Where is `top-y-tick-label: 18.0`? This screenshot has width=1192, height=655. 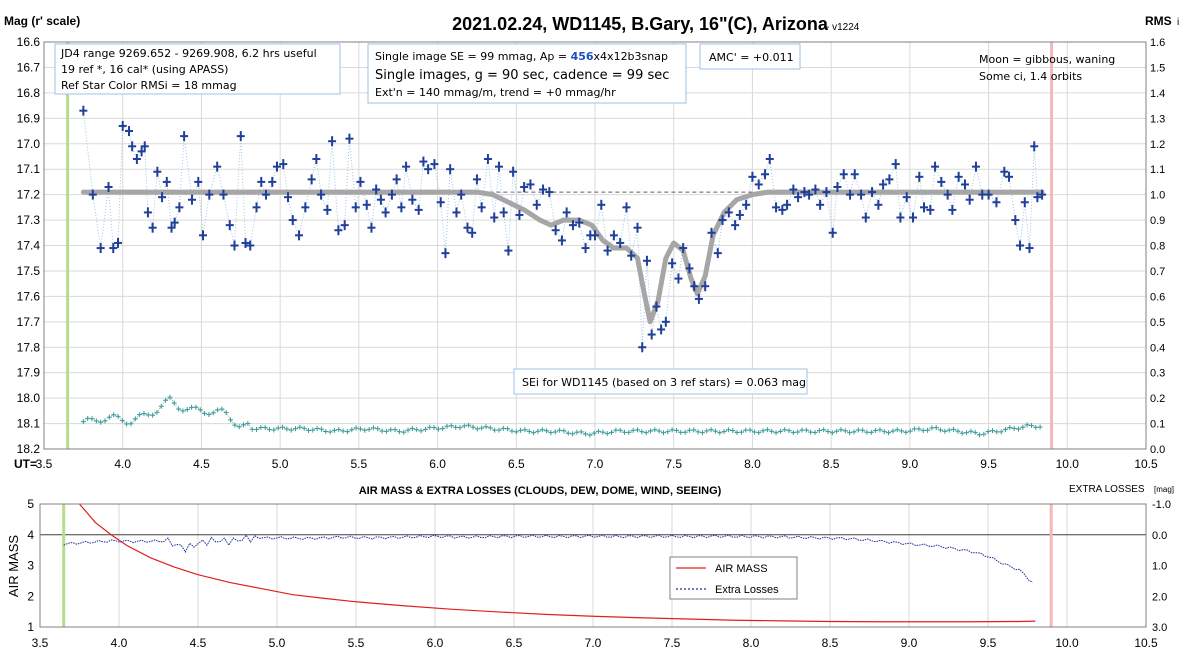
top-y-tick-label: 18.0 is located at coordinates (29, 398).